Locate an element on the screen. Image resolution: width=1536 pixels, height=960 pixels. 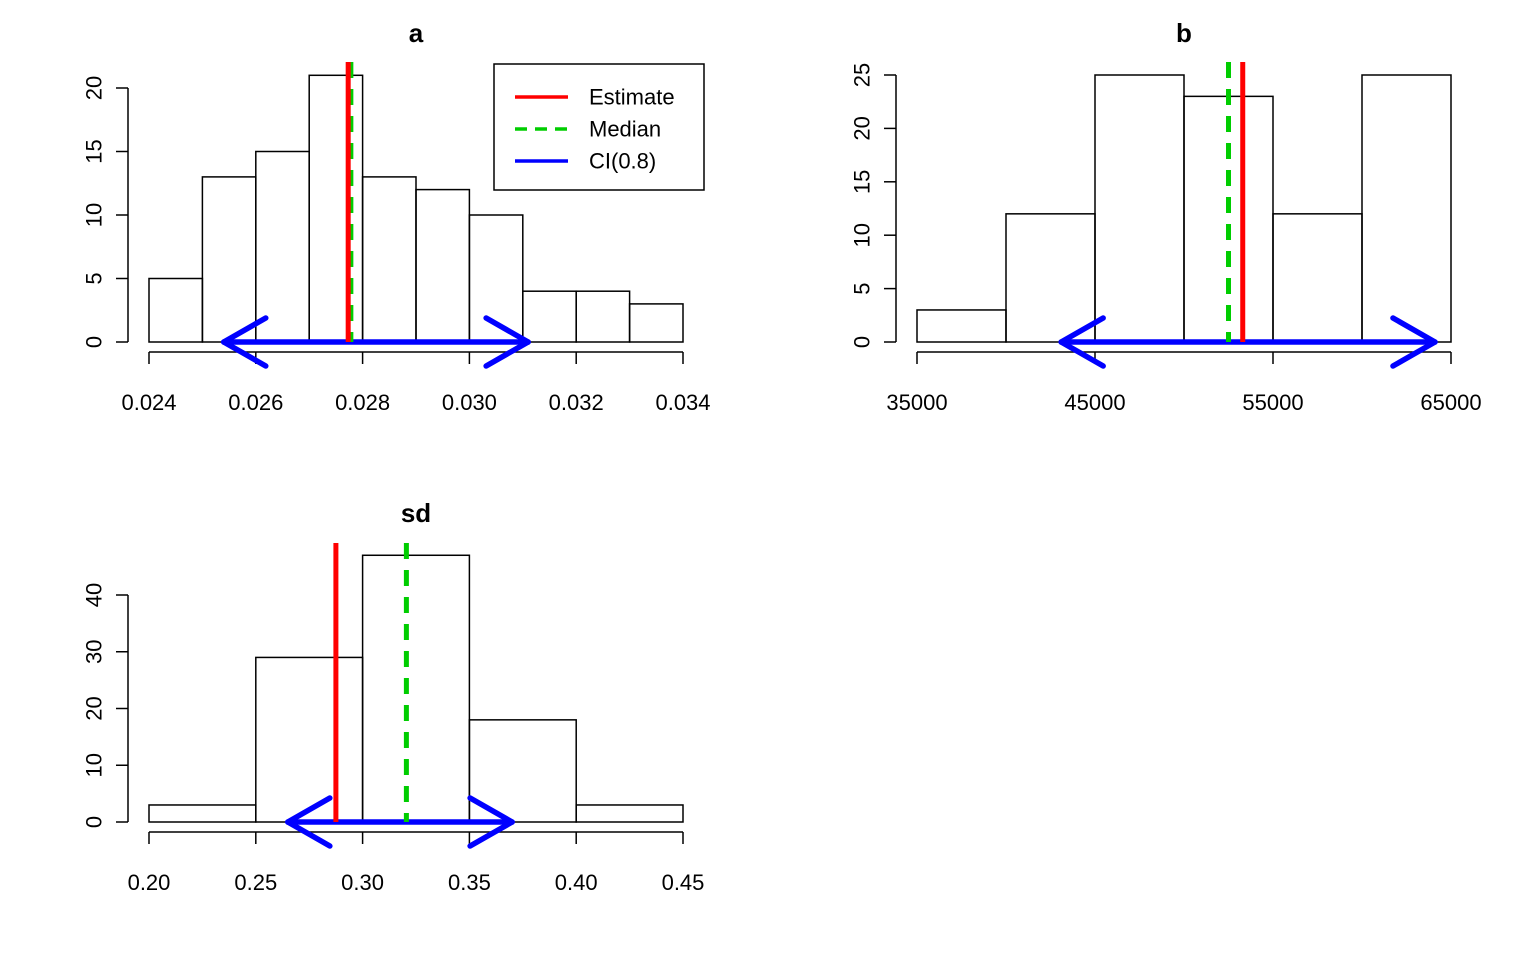
x-axis: 0.024 0.026 0.028 0.030 0.032 0.034 is located at coordinates (416, 383).